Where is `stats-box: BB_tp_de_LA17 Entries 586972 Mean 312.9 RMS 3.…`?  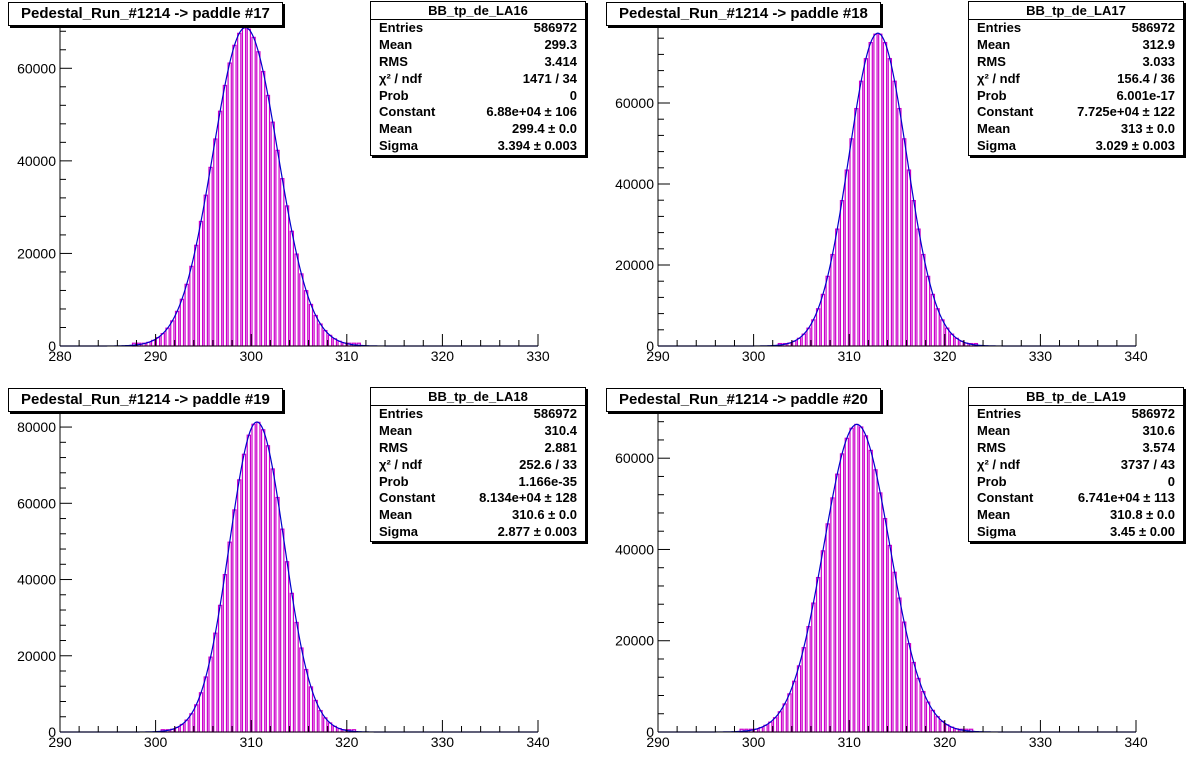 stats-box: BB_tp_de_LA17 Entries 586972 Mean 312.9 RMS 3.… is located at coordinates (1076, 79).